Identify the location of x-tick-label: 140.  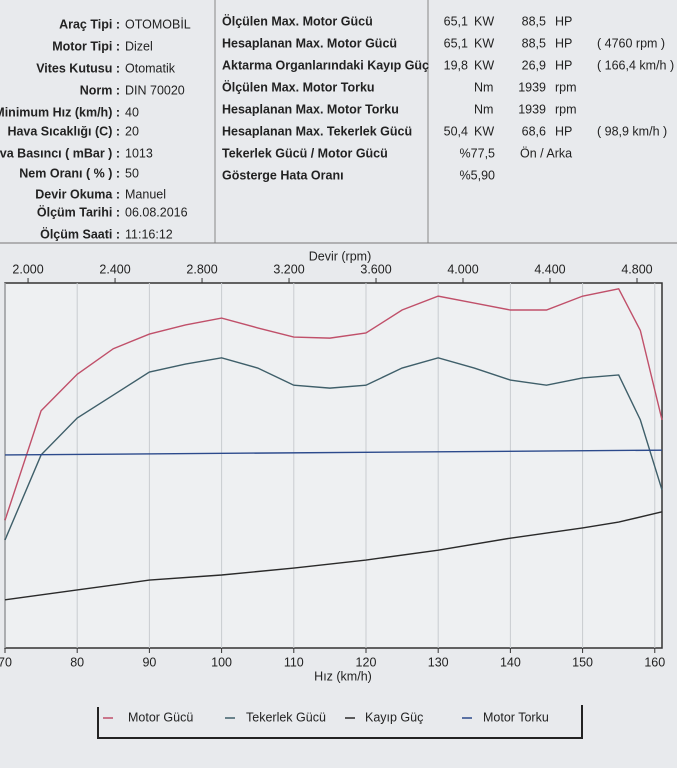
(510, 662).